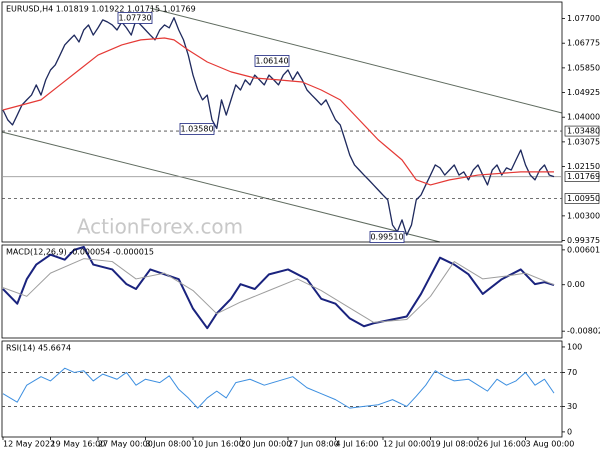 The image size is (600, 450). What do you see at coordinates (407, 444) in the screenshot?
I see `x-tick-label: 12 Jul 00:00` at bounding box center [407, 444].